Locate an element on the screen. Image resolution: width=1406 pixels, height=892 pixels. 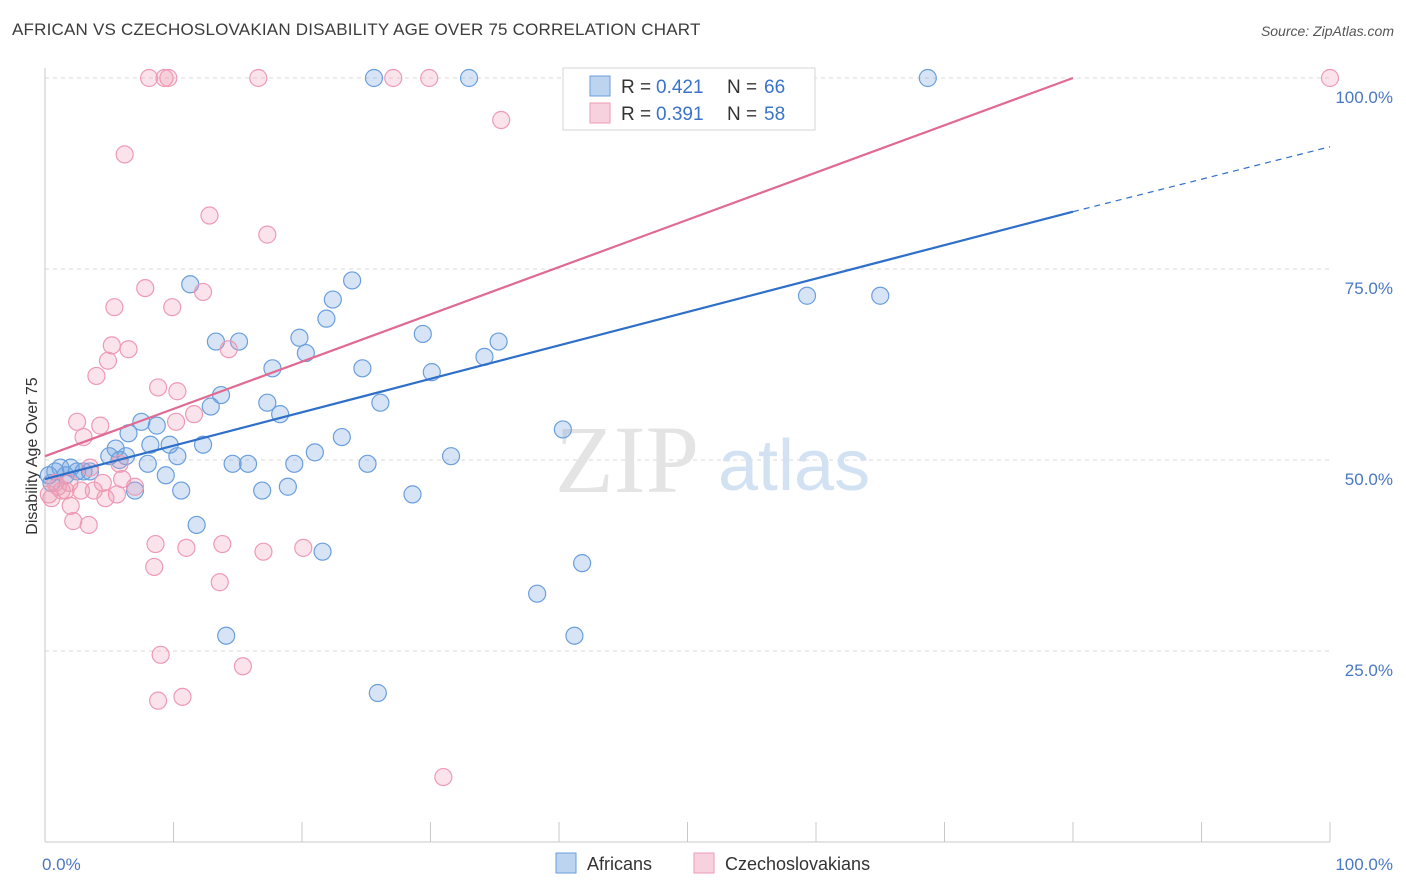
y-tick-label: 75.0% is located at coordinates (1369, 288).